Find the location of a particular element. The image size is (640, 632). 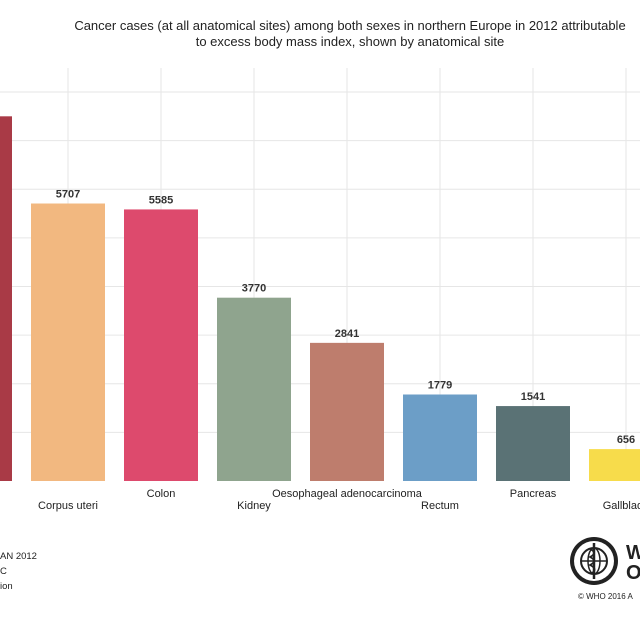

source-line-2: C is located at coordinates (3, 571).